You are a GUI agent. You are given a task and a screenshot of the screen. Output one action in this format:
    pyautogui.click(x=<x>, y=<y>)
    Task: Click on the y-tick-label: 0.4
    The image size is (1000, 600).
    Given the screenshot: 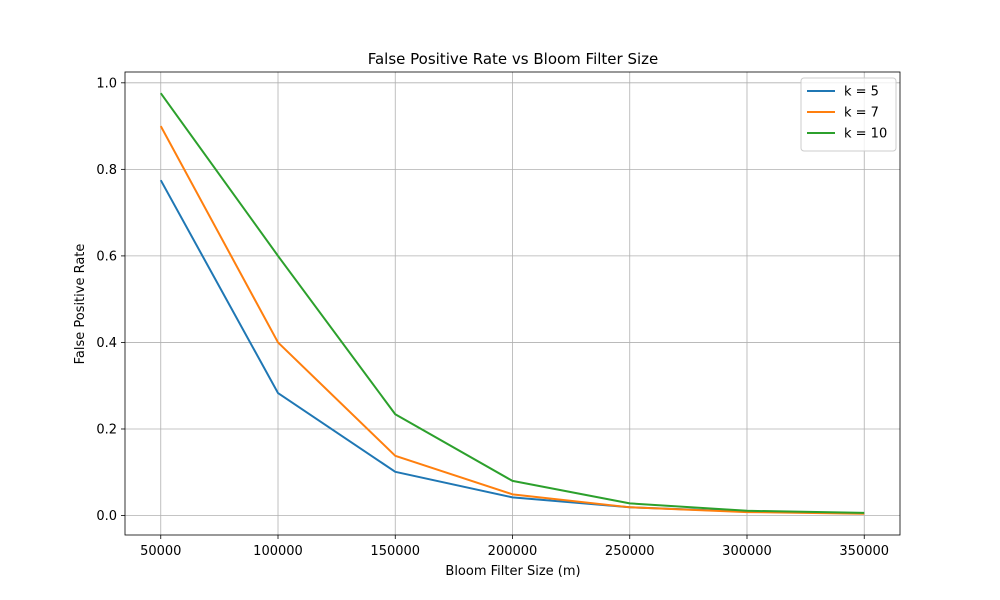 What is the action you would take?
    pyautogui.click(x=106, y=343)
    